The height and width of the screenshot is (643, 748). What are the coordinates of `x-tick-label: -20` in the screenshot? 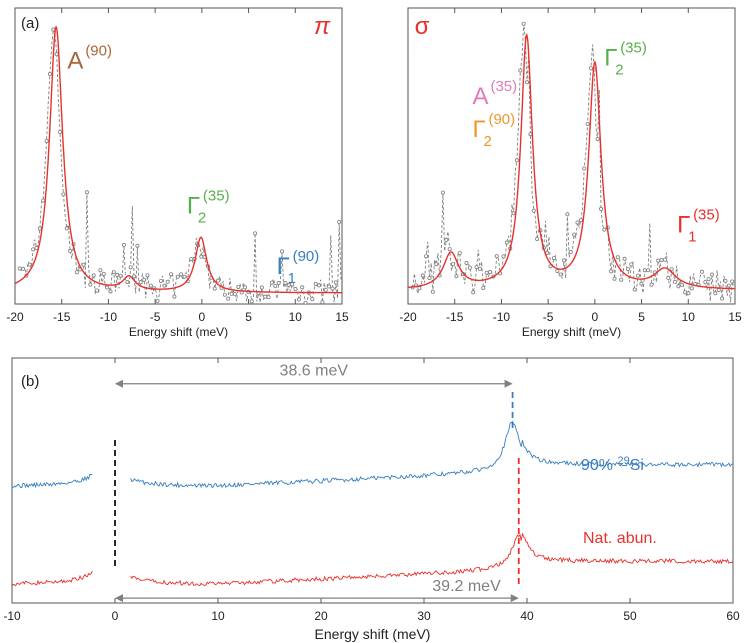 It's located at (15, 317).